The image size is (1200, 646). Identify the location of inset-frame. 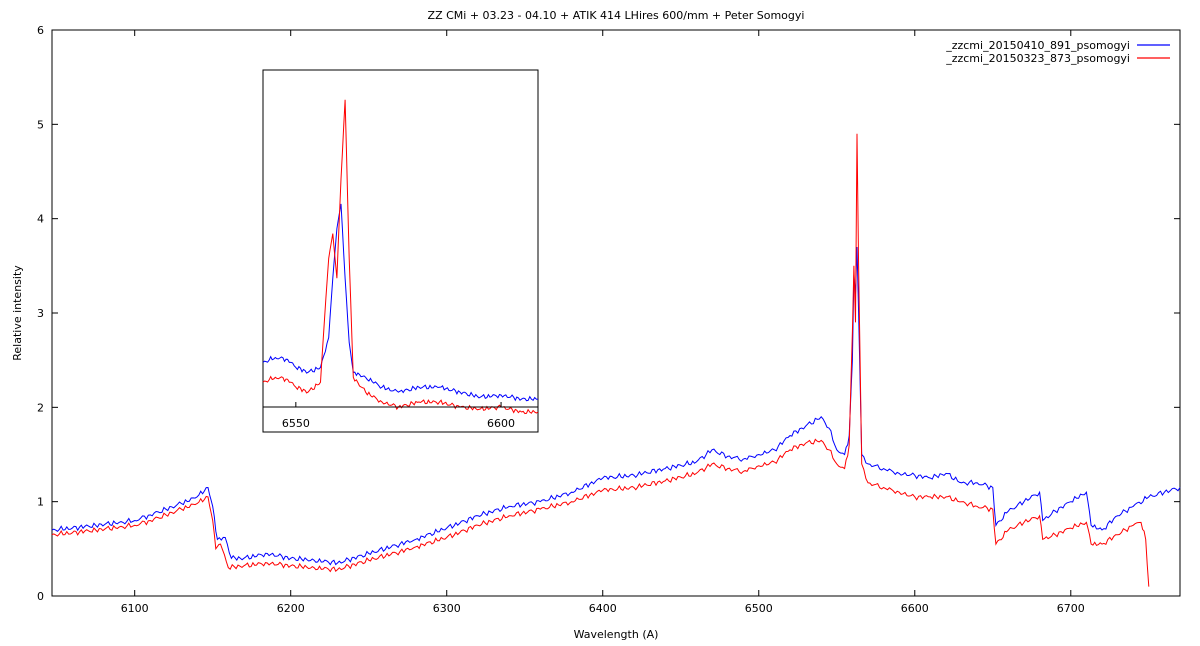
(400, 251).